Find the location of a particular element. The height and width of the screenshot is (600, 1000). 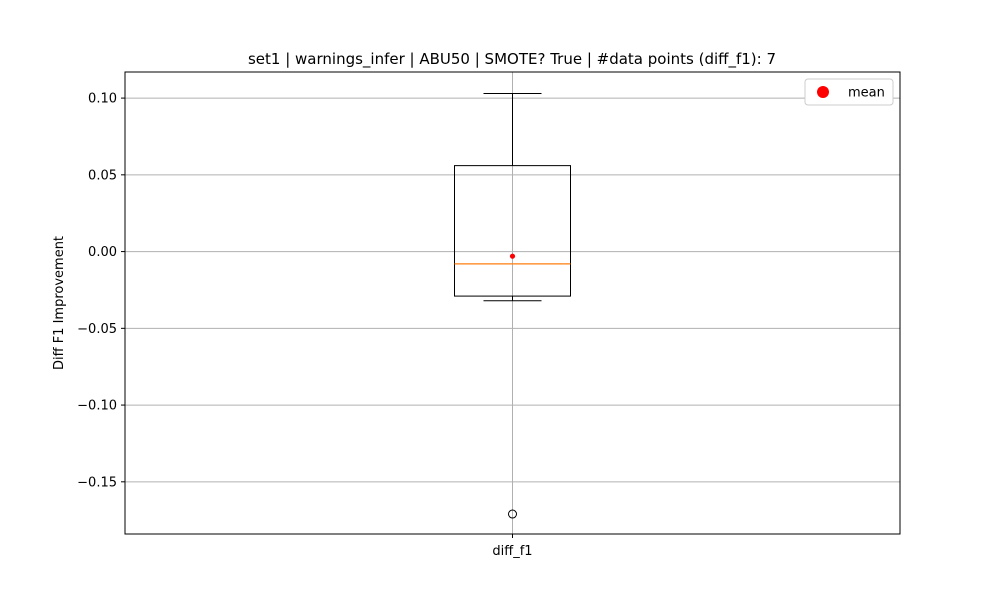

box-iqr is located at coordinates (512, 231).